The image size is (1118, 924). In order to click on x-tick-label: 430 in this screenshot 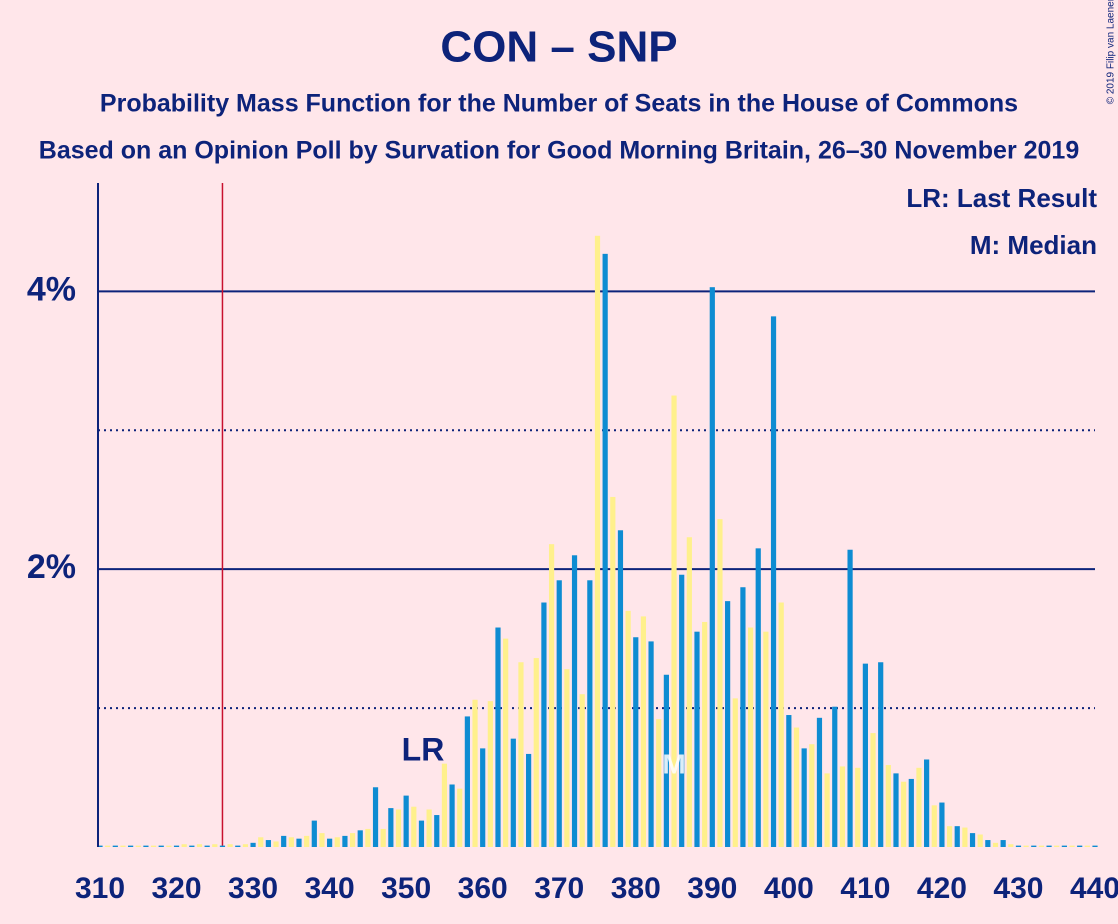, I will do `click(1018, 888)`.